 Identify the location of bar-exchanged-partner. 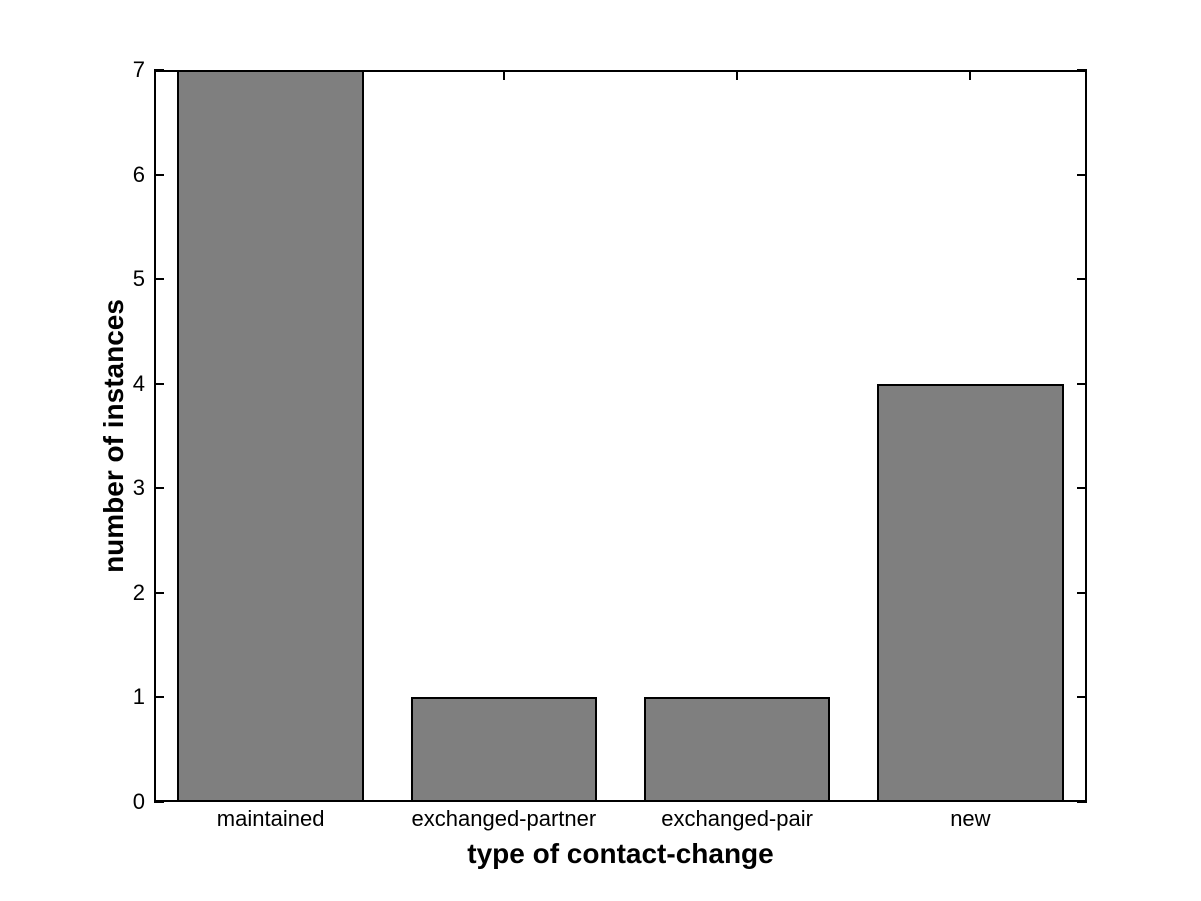
(504, 749).